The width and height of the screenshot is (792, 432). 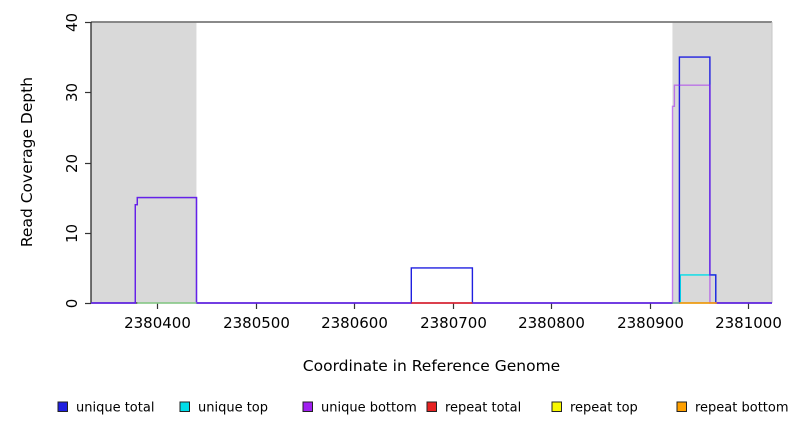 I want to click on legend-swatch-unique-top, so click(x=184, y=406).